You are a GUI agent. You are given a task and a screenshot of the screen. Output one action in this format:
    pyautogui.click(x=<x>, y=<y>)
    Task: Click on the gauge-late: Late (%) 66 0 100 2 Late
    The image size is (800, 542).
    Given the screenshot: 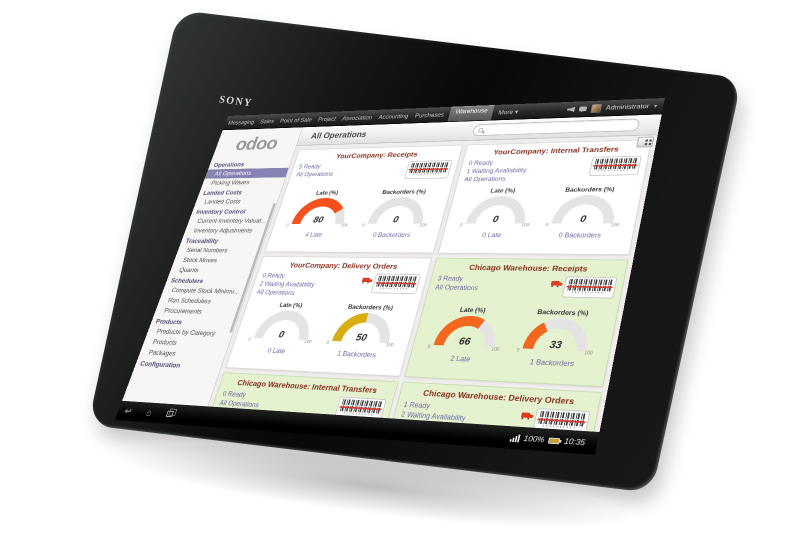 What is the action you would take?
    pyautogui.click(x=466, y=335)
    